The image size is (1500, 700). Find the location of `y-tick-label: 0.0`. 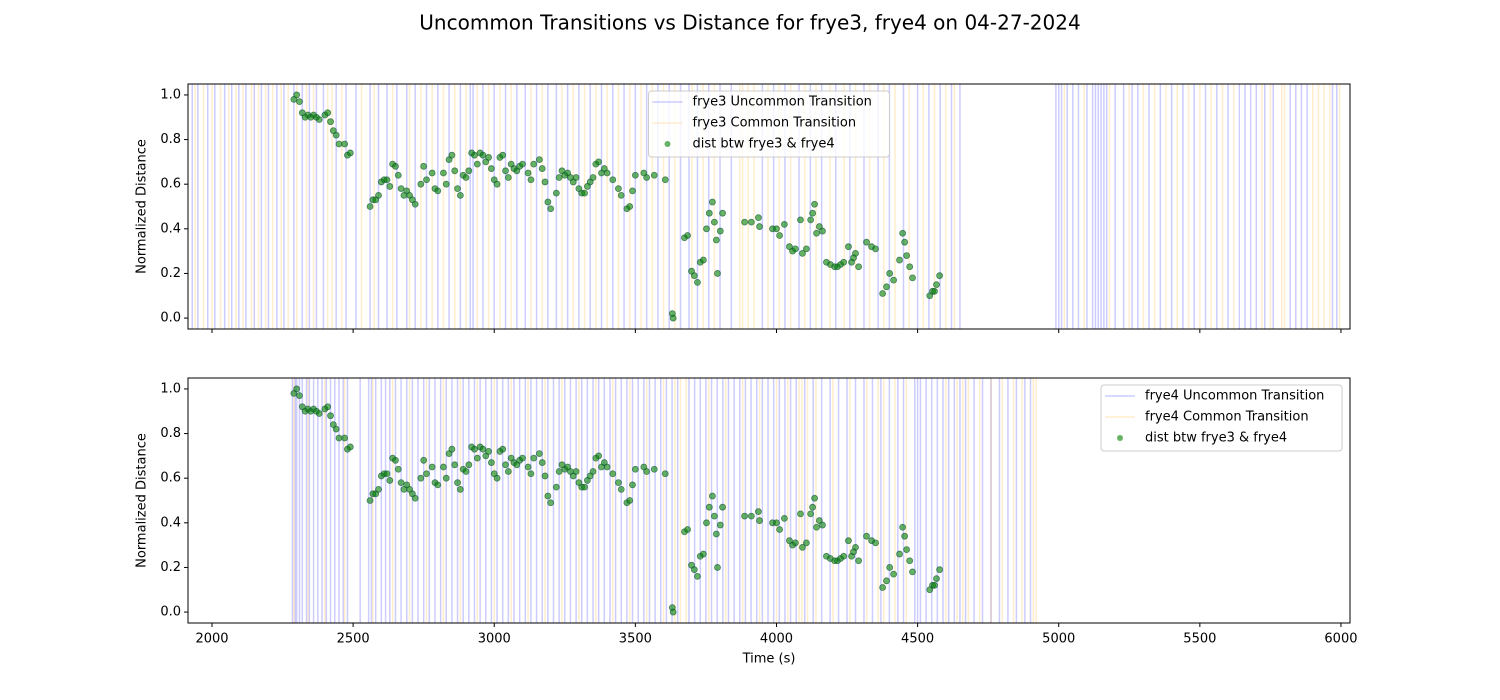

y-tick-label: 0.0 is located at coordinates (170, 612).